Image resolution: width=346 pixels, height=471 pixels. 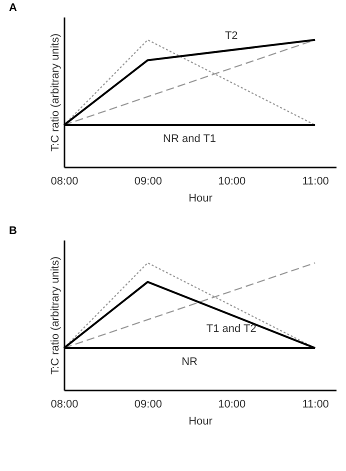 What do you see at coordinates (231, 36) in the screenshot?
I see `series-label: T2` at bounding box center [231, 36].